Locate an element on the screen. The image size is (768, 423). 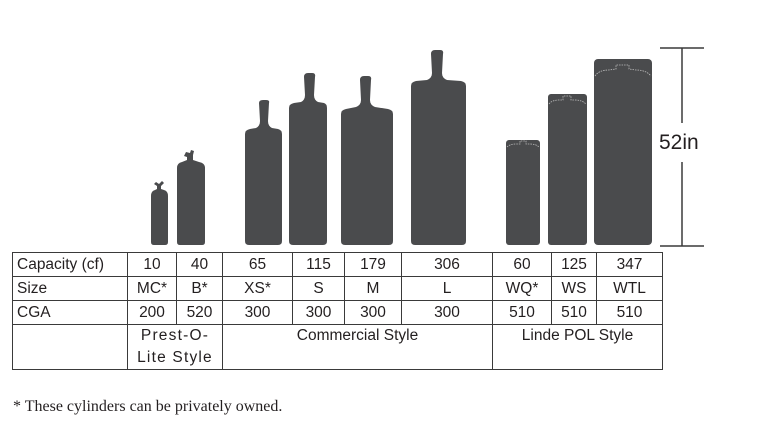
cylinder-ws-icon is located at coordinates (567, 169).